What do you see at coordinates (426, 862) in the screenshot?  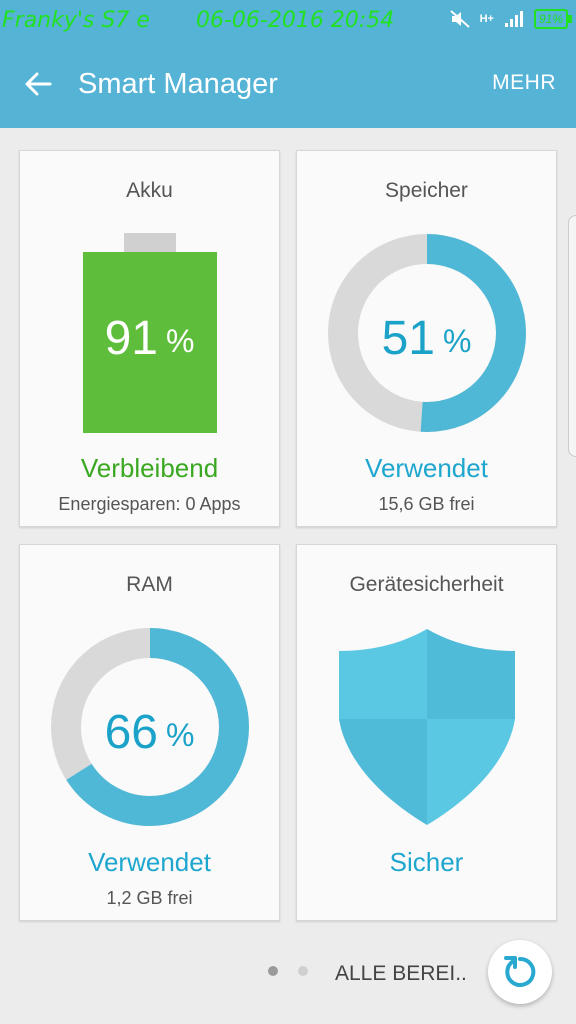 I see `security-status: Sicher` at bounding box center [426, 862].